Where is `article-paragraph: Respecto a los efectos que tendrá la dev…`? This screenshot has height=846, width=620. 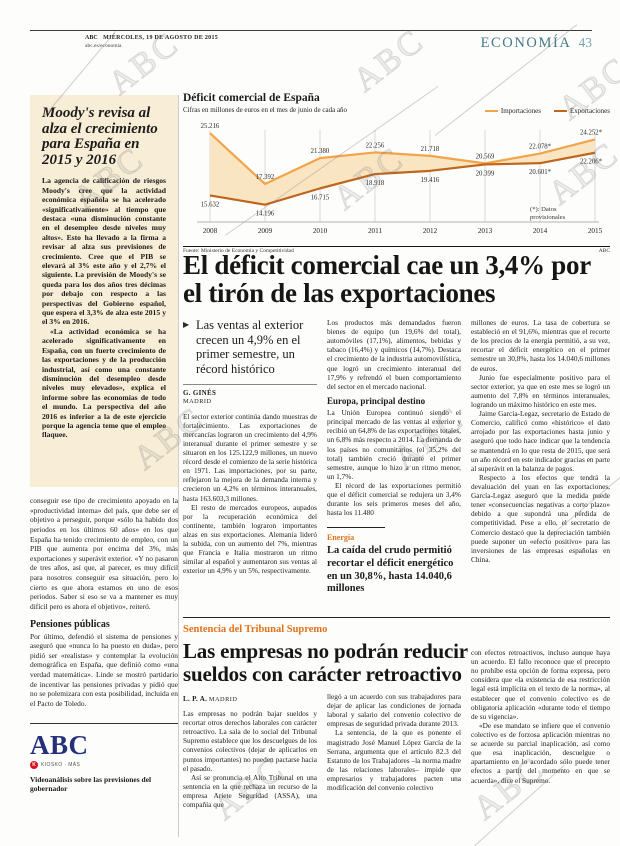
article-paragraph: Respecto a los efectos que tendrá la dev… is located at coordinates (540, 518).